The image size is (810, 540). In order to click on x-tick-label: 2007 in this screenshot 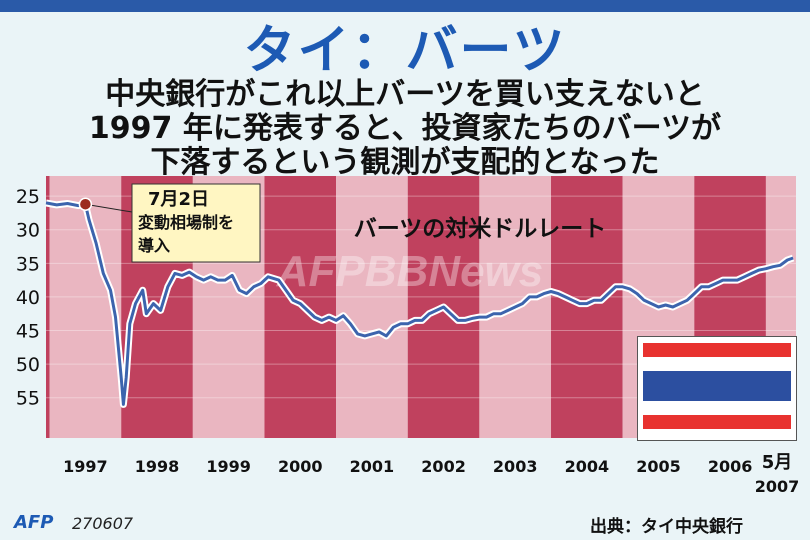, I will do `click(777, 486)`.